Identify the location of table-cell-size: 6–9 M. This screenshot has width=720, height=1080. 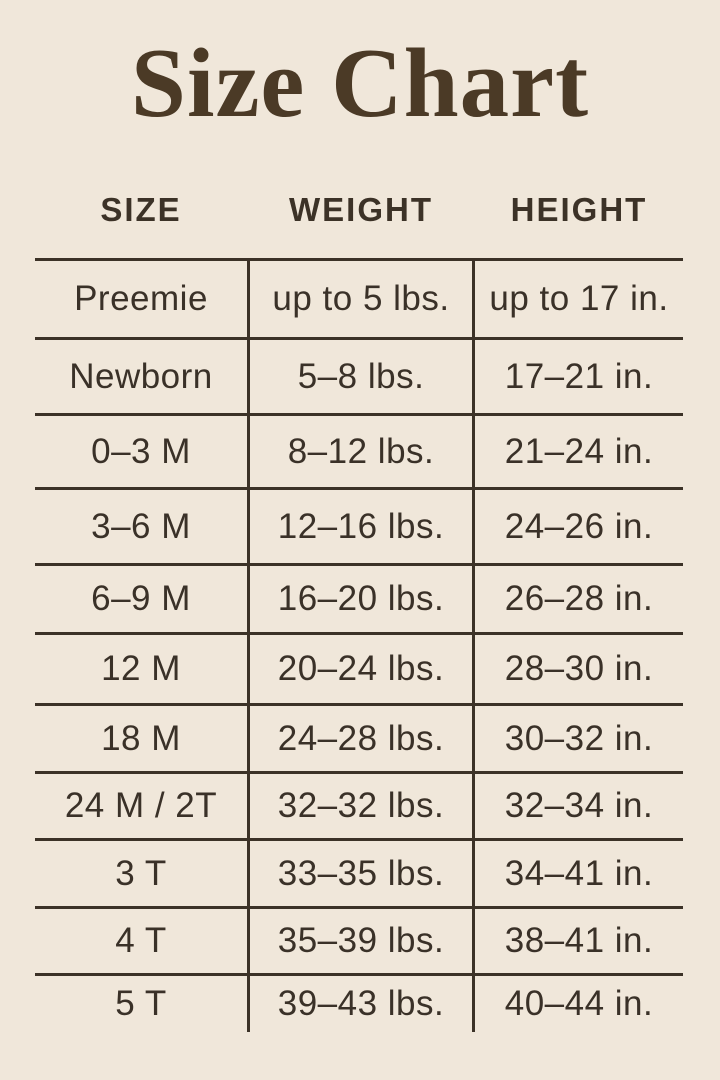
(141, 597).